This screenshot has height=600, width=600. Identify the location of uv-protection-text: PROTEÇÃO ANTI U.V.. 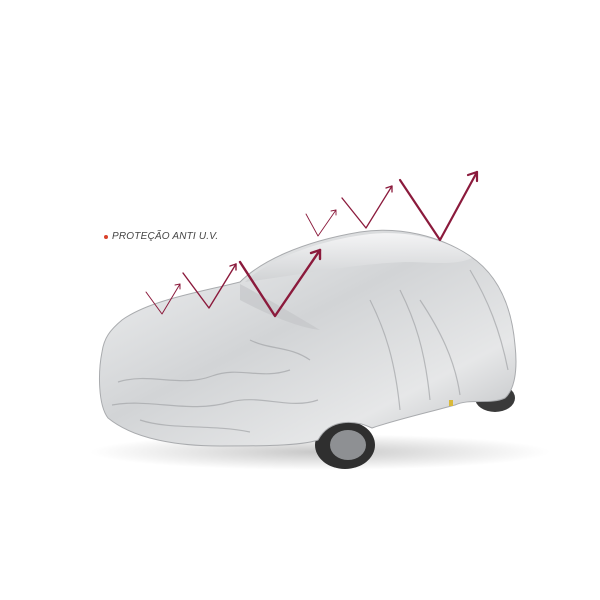
(165, 236).